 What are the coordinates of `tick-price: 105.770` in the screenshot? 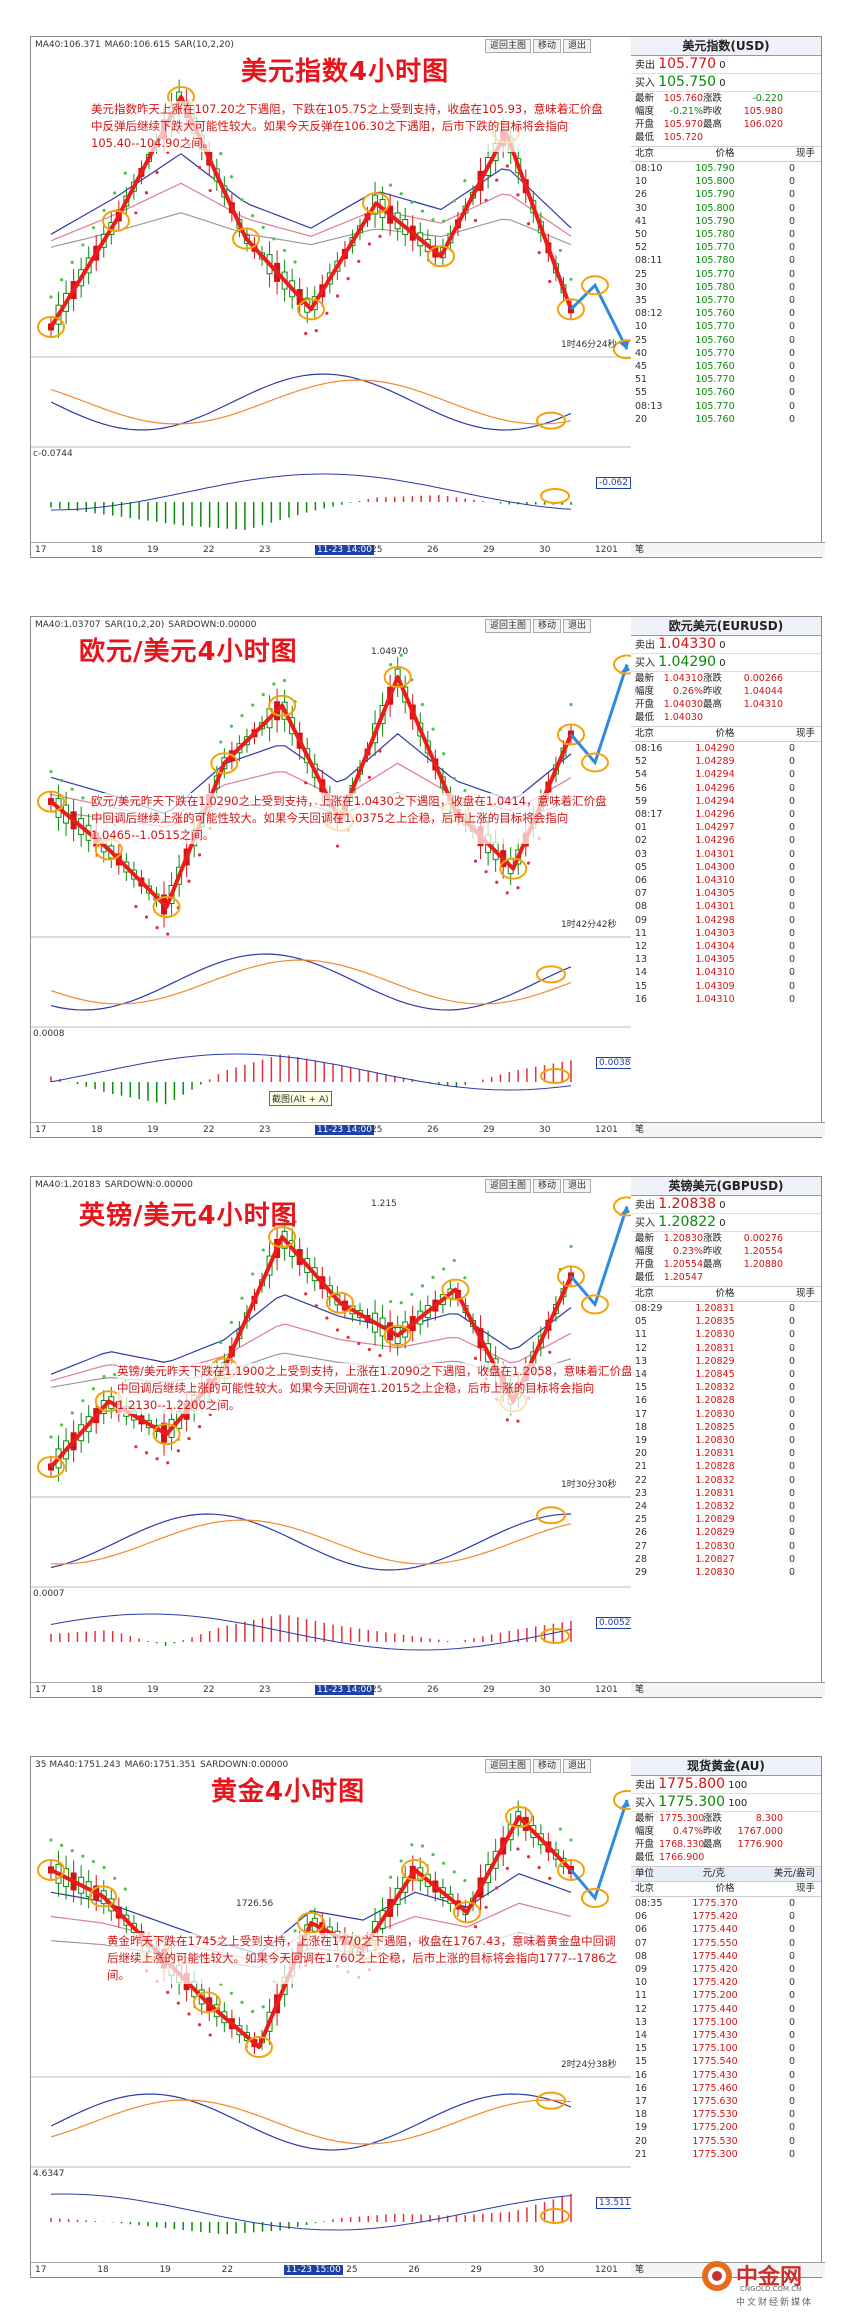 It's located at (715, 406).